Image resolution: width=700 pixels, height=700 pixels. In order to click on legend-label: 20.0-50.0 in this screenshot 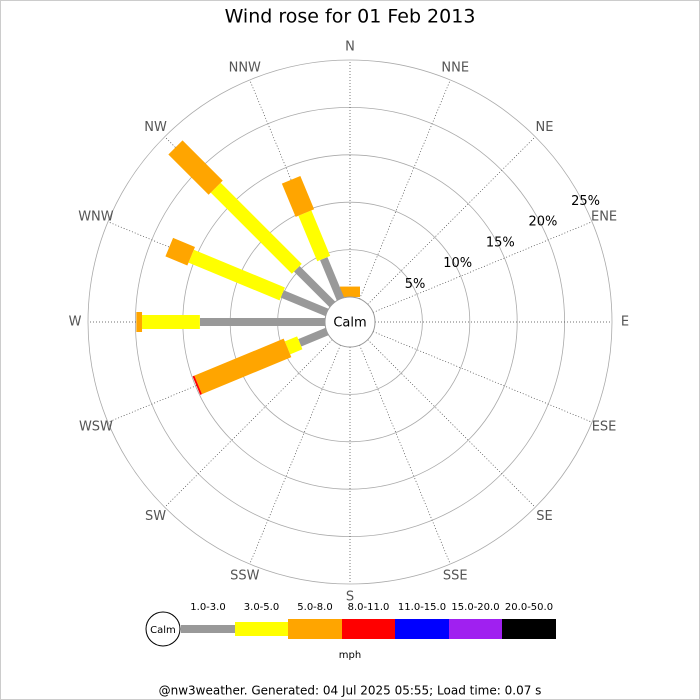, I will do `click(529, 607)`.